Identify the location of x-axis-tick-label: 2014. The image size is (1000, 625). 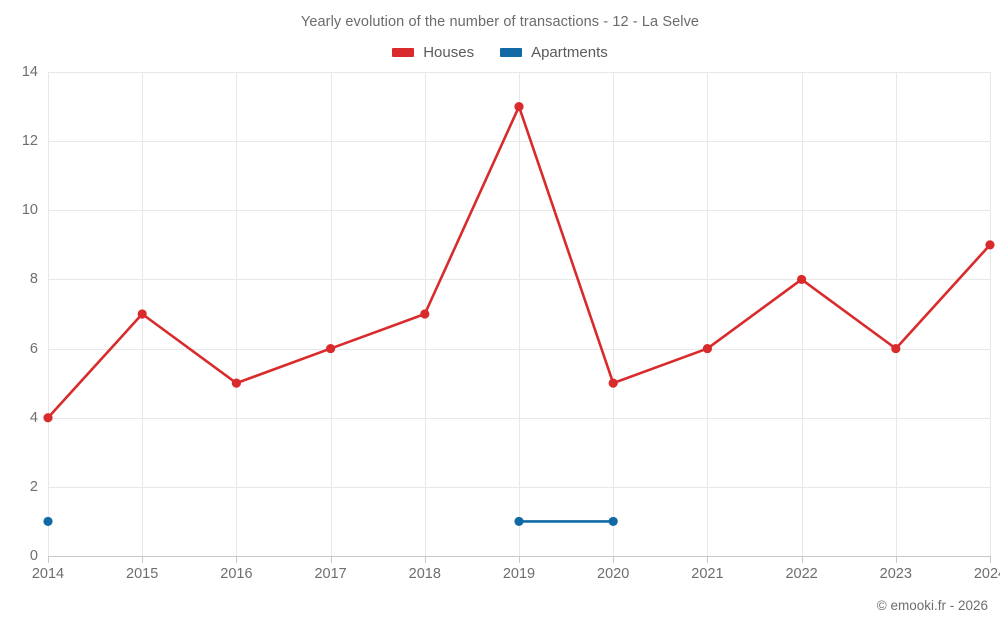
(48, 574).